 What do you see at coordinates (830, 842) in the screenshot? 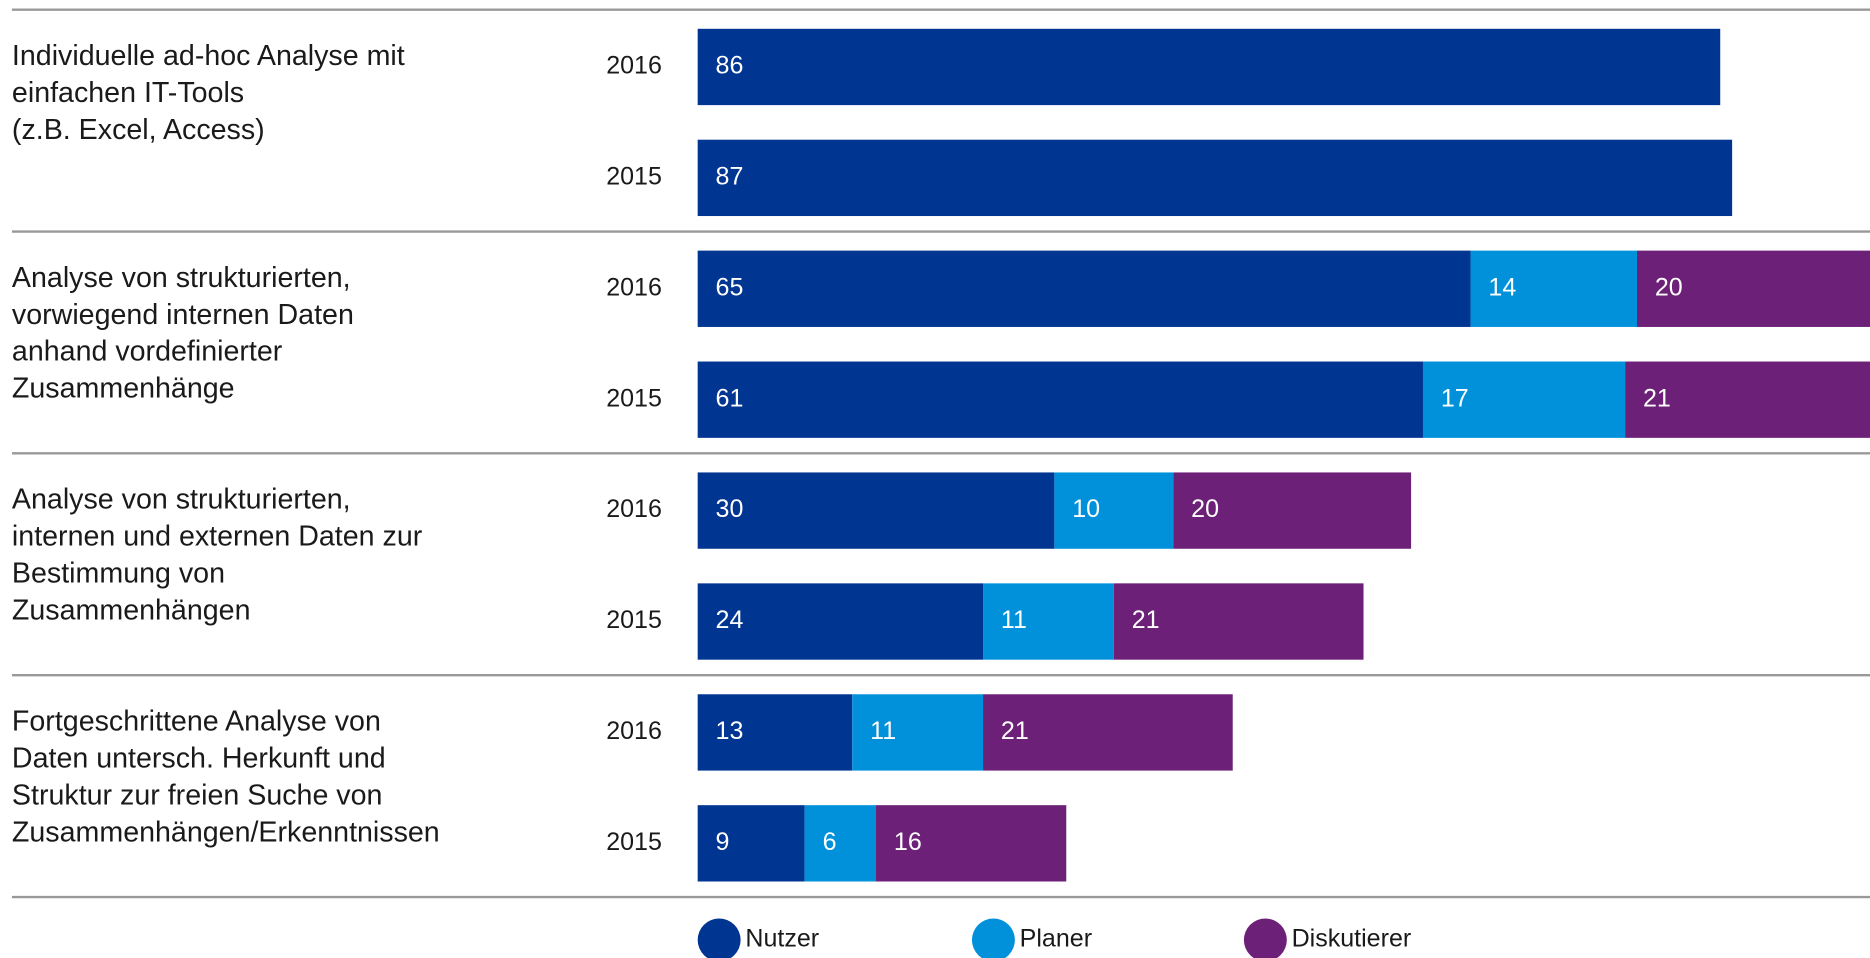
I see `value-label: 6` at bounding box center [830, 842].